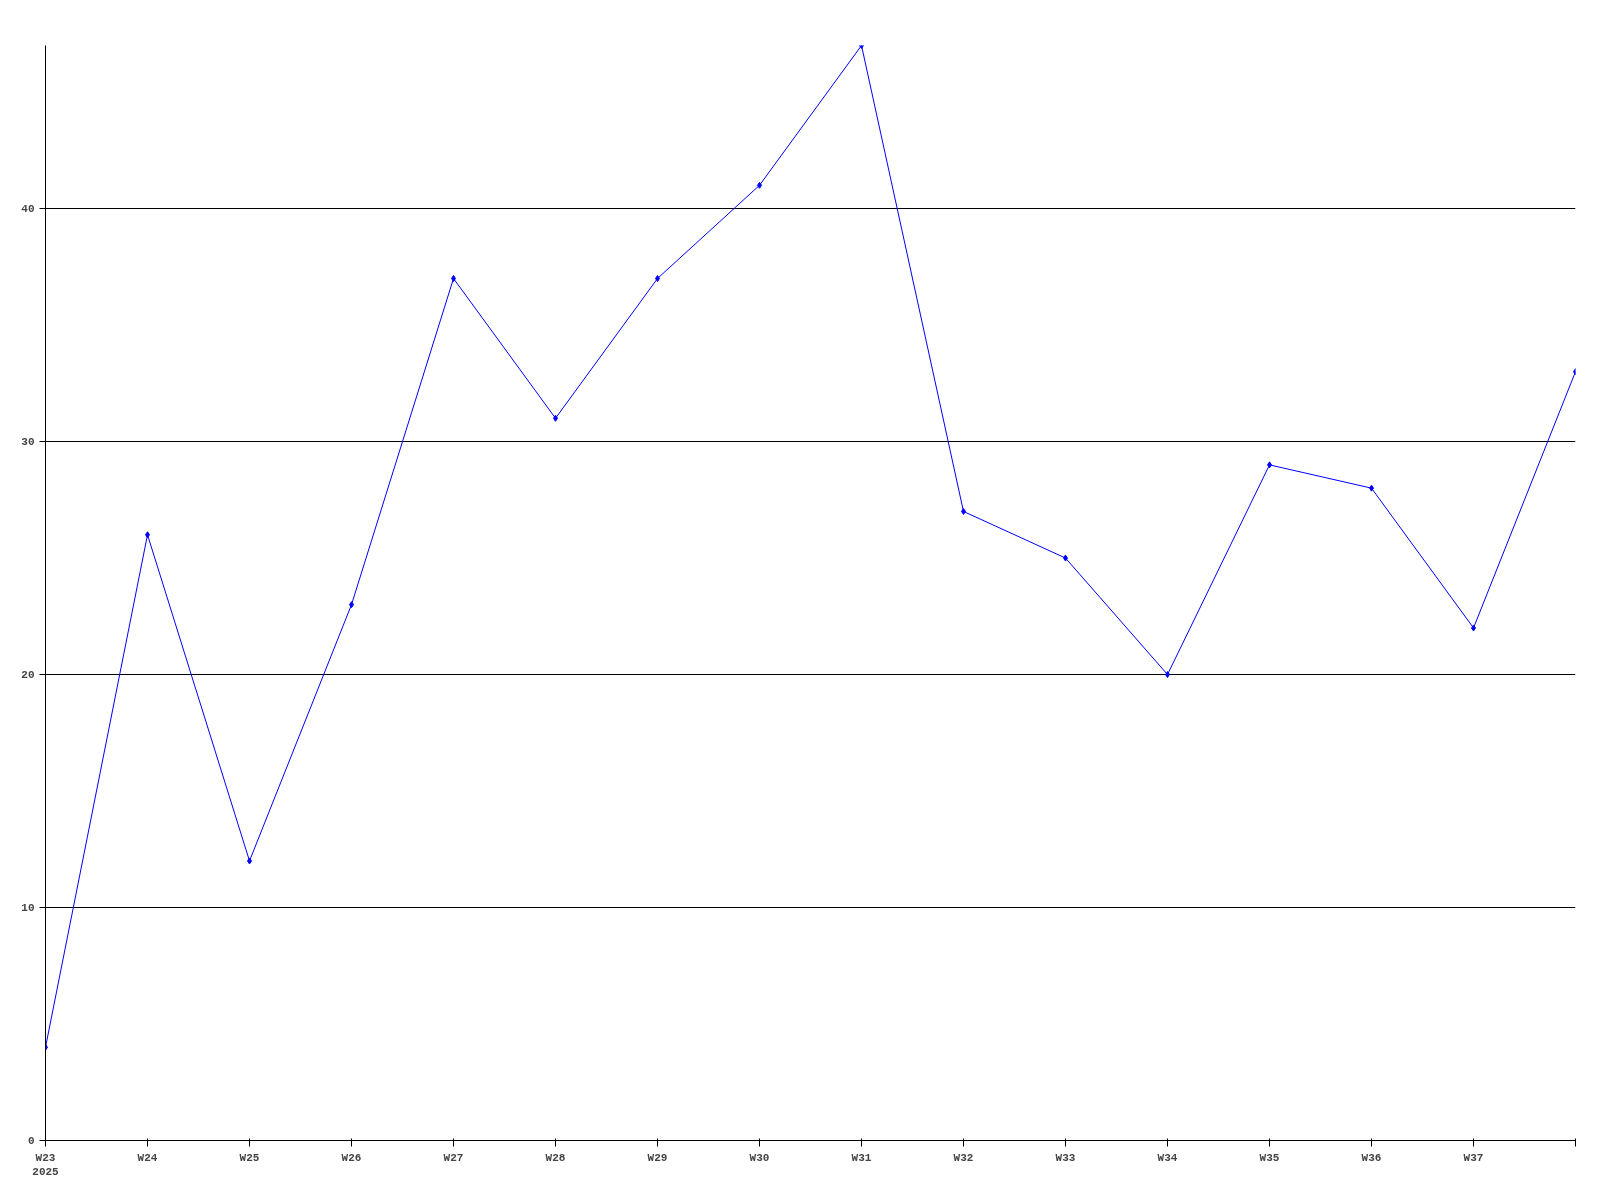 Image resolution: width=1600 pixels, height=1200 pixels. I want to click on y-tick-label: 40, so click(28, 209).